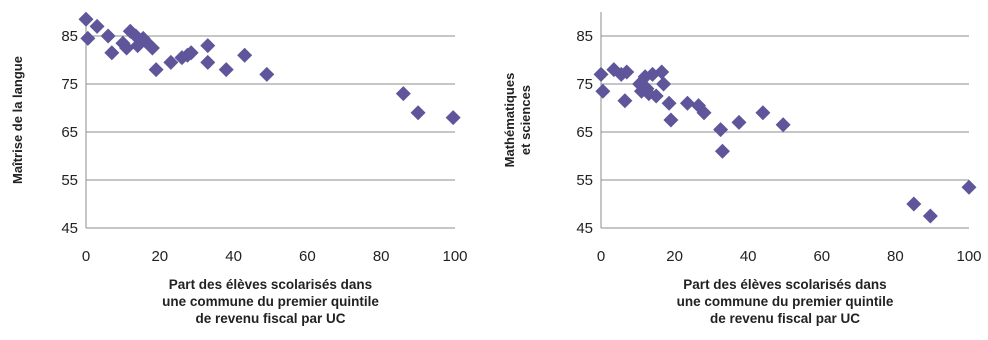 This screenshot has height=340, width=988. I want to click on y-axis-label: Mathématiques, so click(509, 120).